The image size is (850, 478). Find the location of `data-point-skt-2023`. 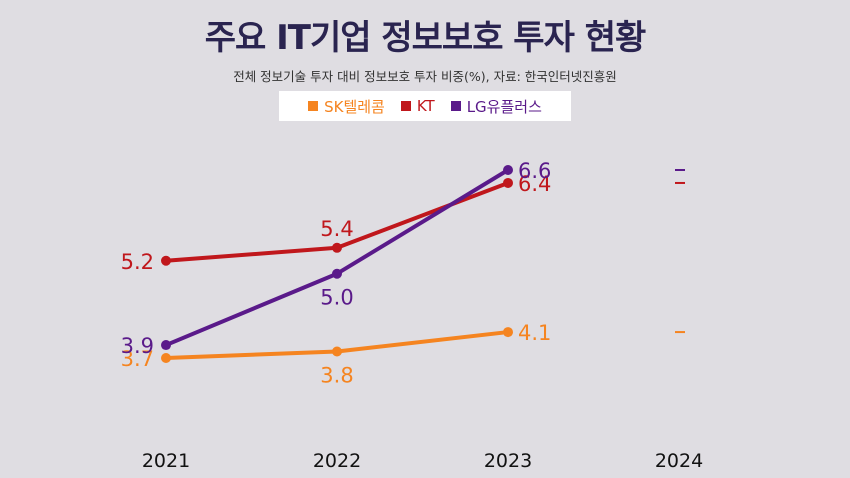

data-point-skt-2023 is located at coordinates (508, 332).